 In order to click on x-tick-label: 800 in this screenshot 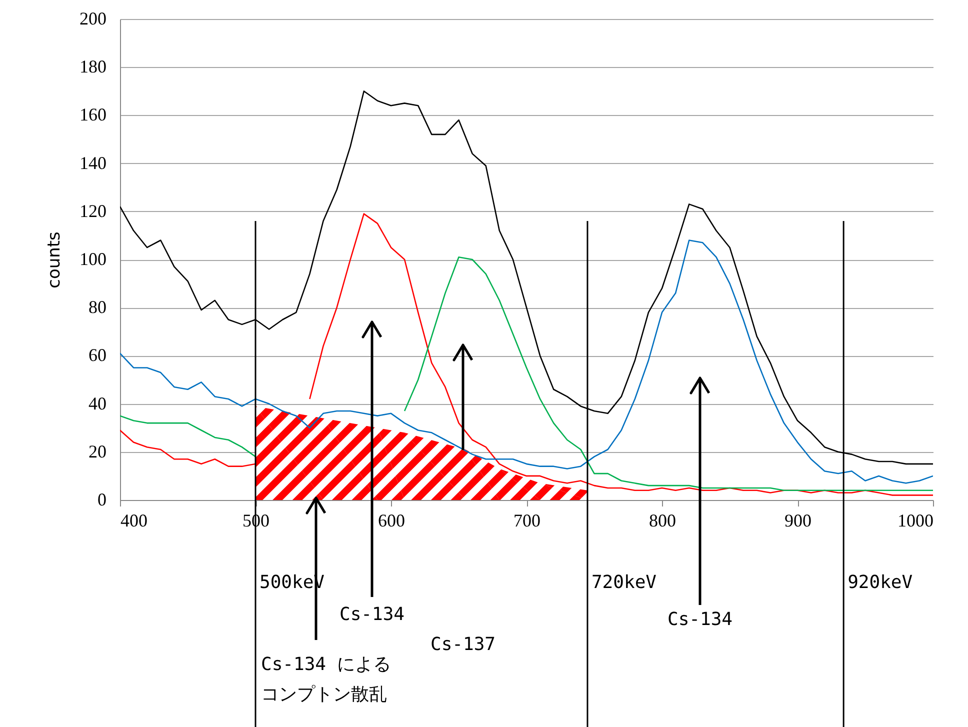, I will do `click(662, 520)`.